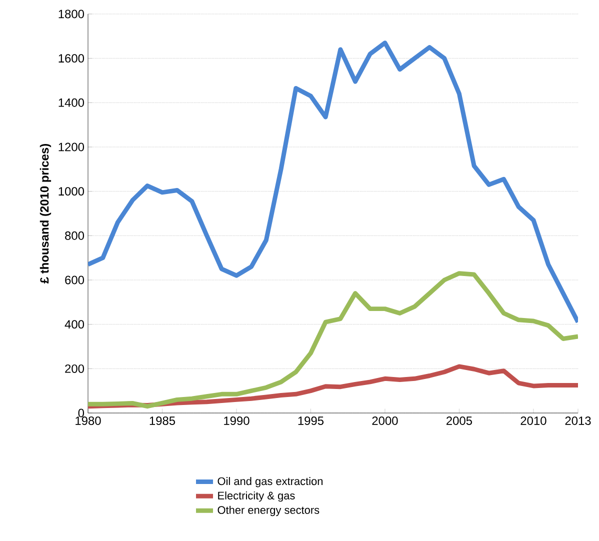 The height and width of the screenshot is (541, 599). I want to click on y-axis-title: £ thousand (2010 prices), so click(46, 214).